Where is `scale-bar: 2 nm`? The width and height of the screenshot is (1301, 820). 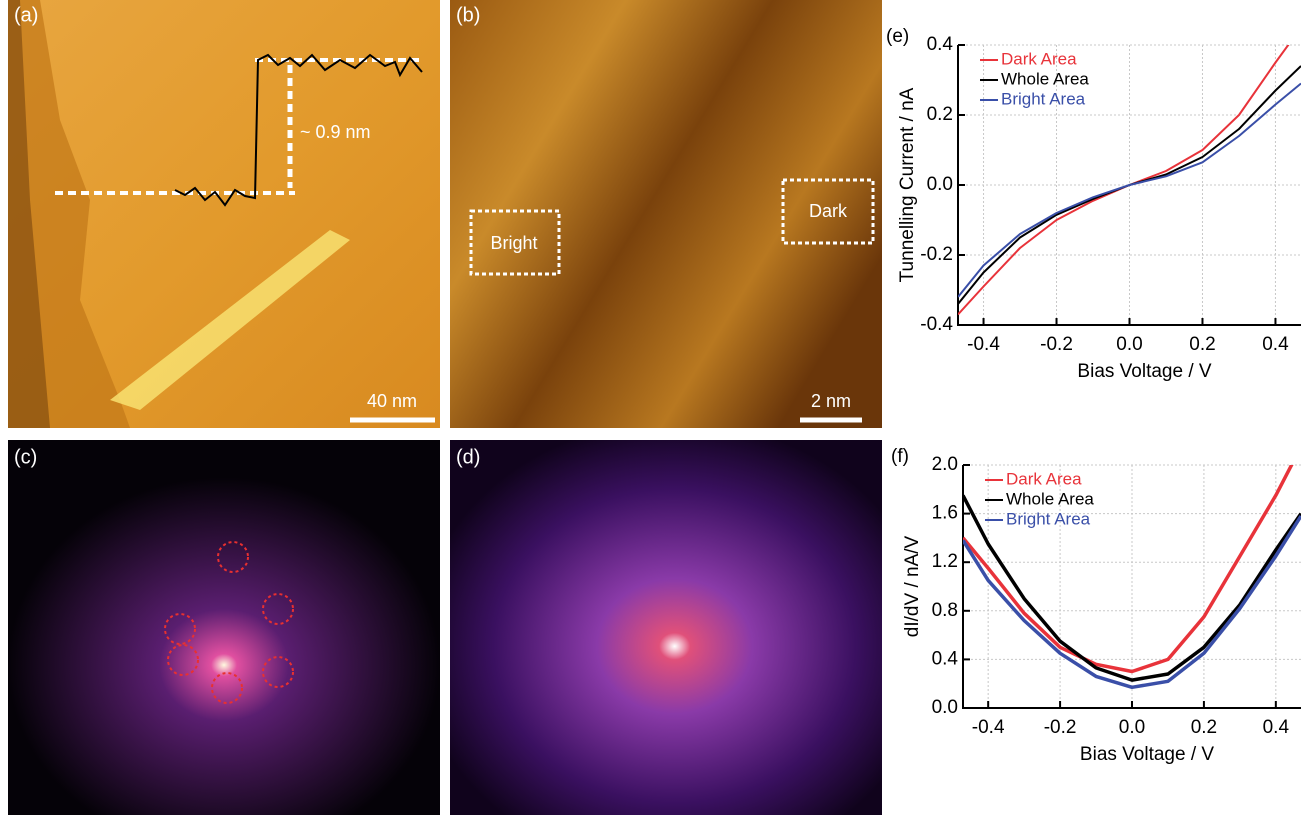
scale-bar: 2 nm is located at coordinates (831, 401).